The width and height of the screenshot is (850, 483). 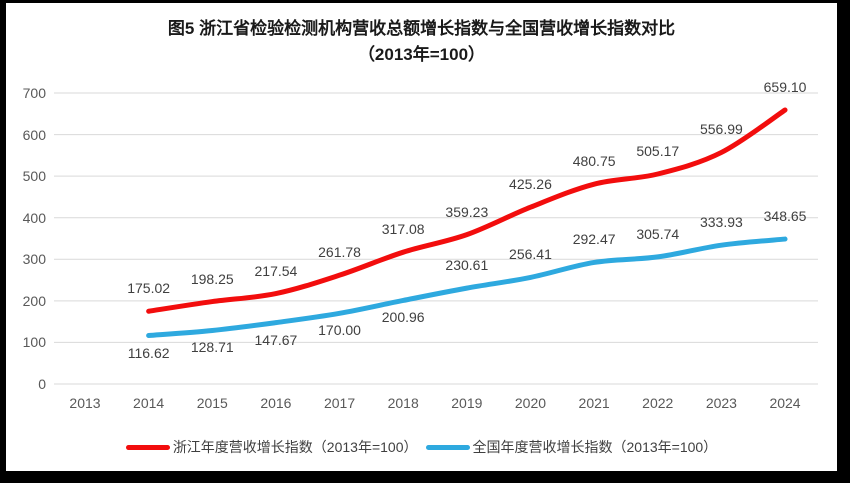 I want to click on legend-line-sample-zhejiang, so click(x=147, y=447).